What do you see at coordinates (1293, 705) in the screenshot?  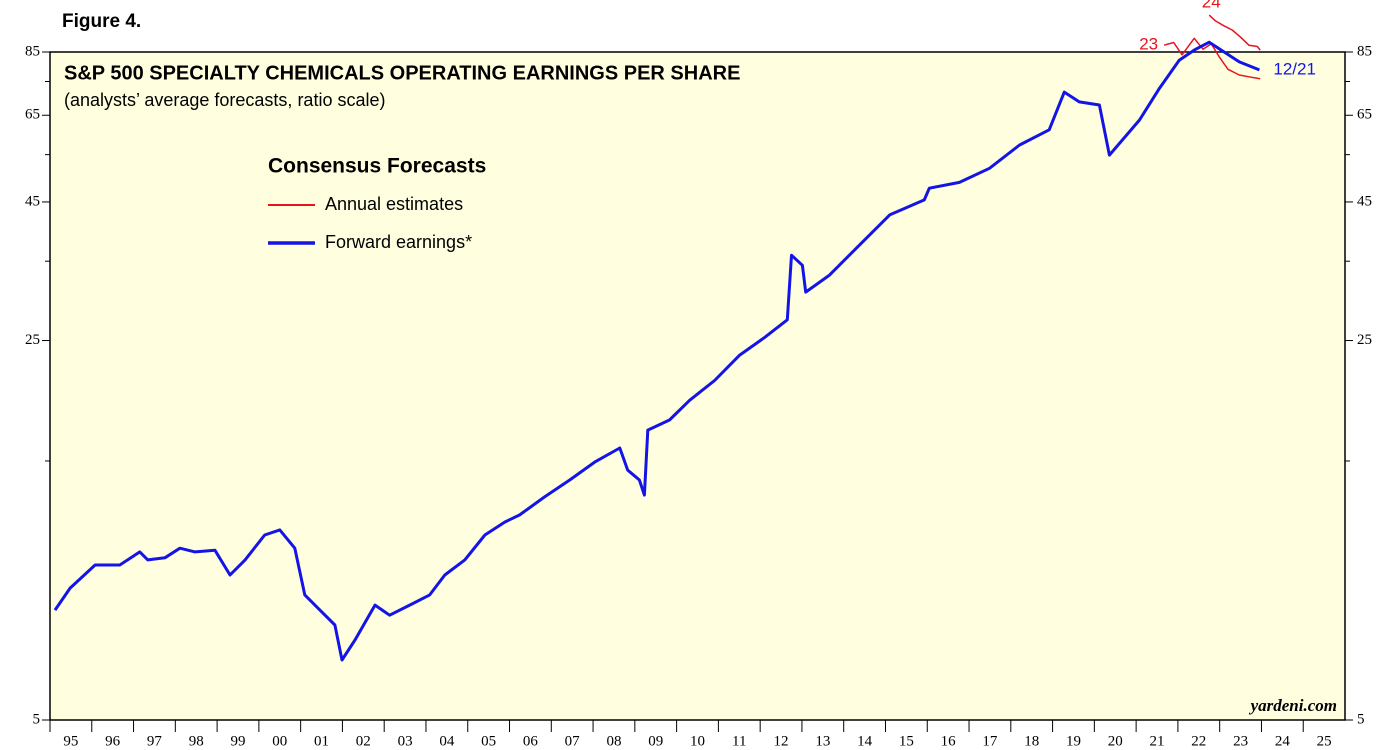 I see `source: yardeni.com` at bounding box center [1293, 705].